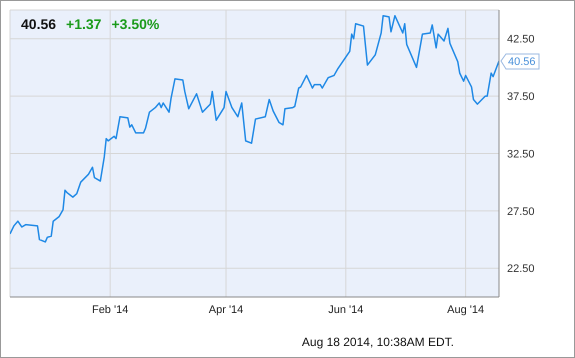  Describe the element at coordinates (465, 310) in the screenshot. I see `x-tick-label: Aug '14` at that location.